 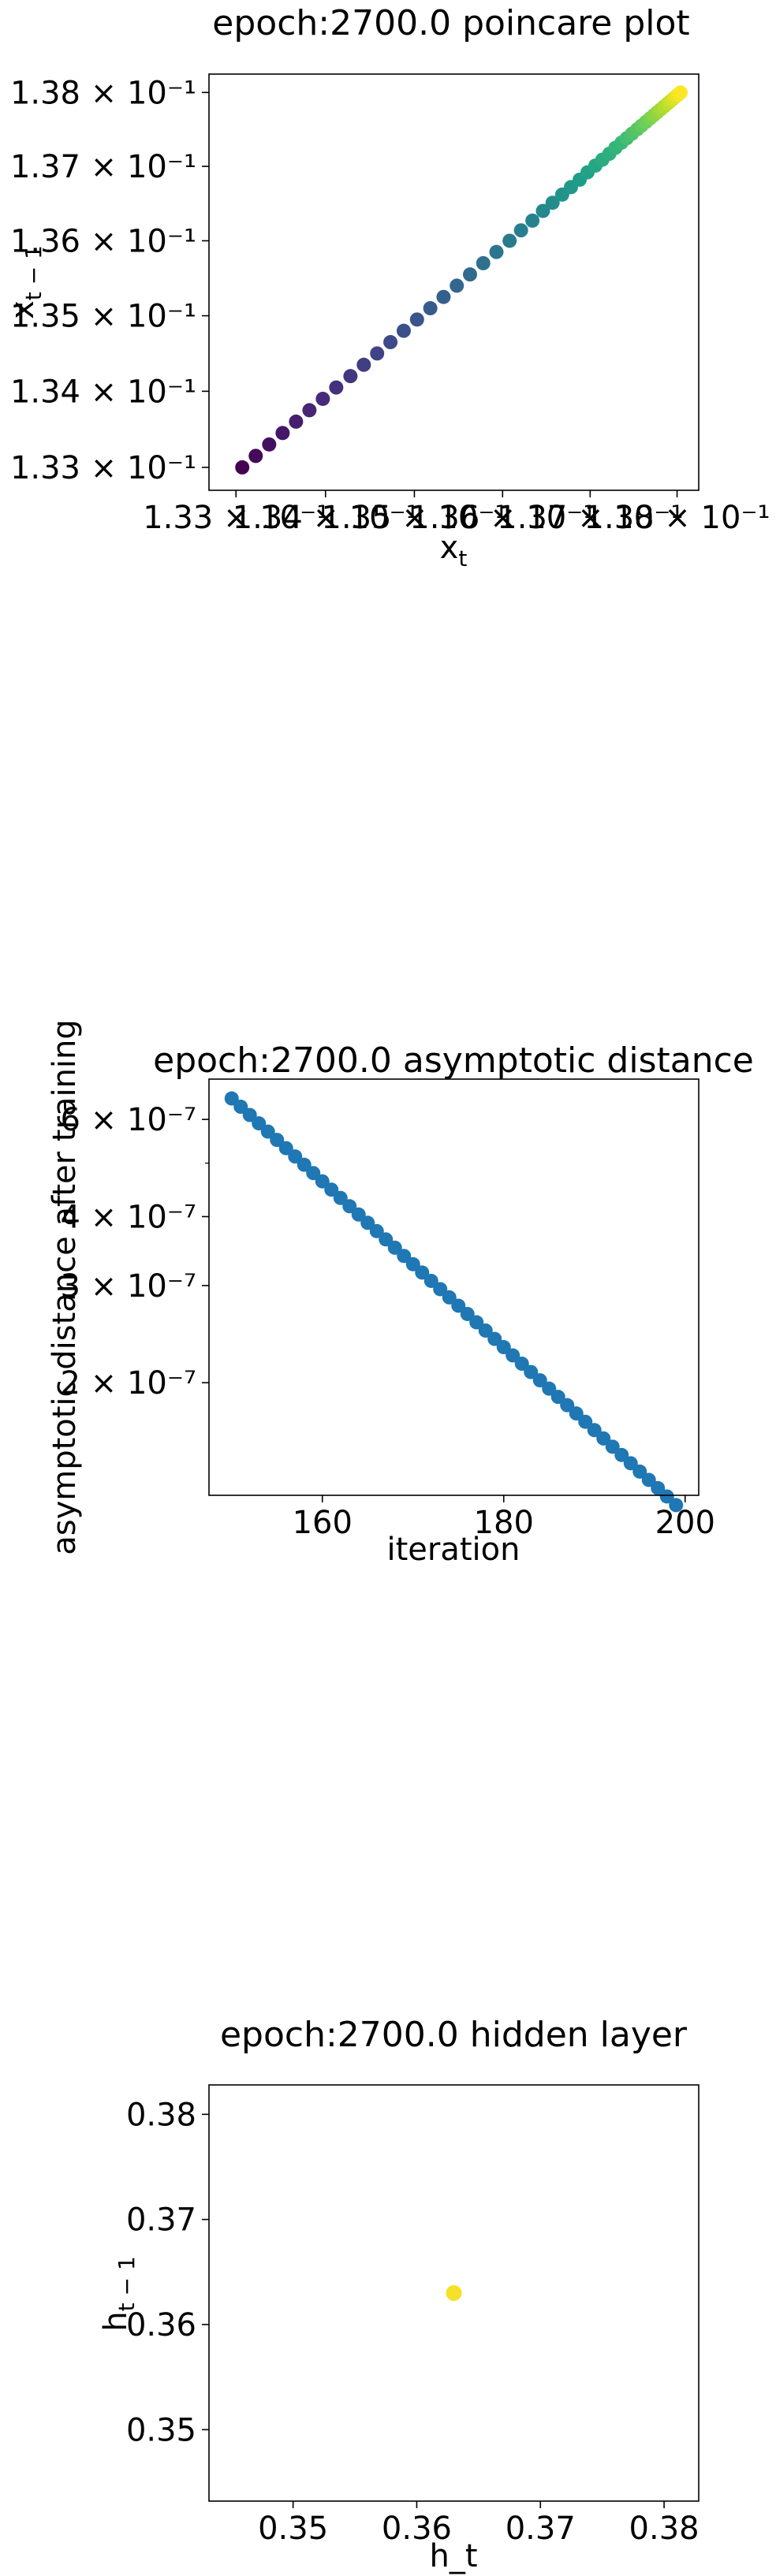 I want to click on x-tick-label: 1.34 × 10⁻¹, so click(x=326, y=518).